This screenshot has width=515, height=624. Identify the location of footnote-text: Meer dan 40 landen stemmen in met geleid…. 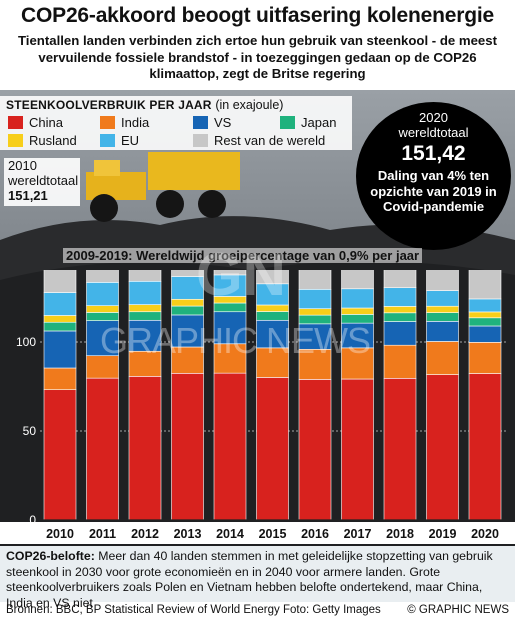
(249, 579).